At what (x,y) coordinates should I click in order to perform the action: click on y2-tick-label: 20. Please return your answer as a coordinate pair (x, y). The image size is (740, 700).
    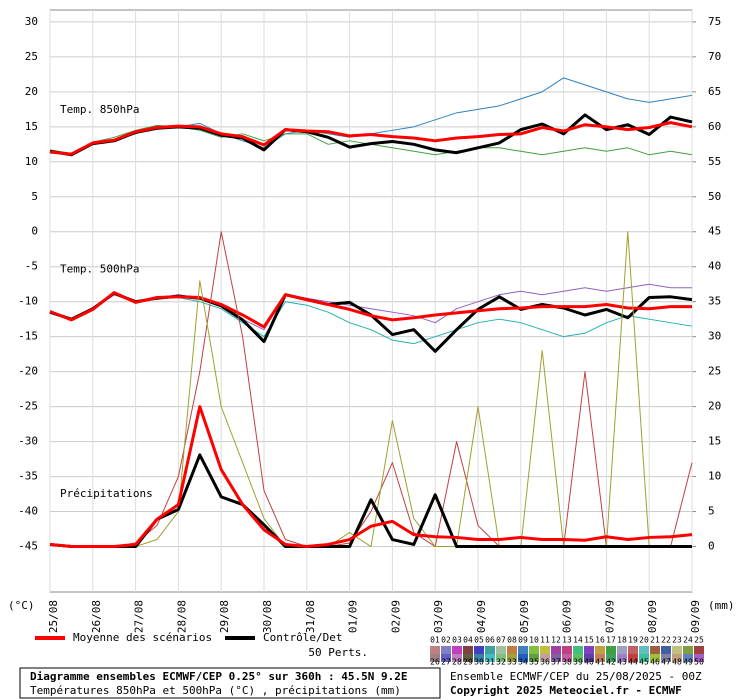
    Looking at the image, I should click on (714, 406).